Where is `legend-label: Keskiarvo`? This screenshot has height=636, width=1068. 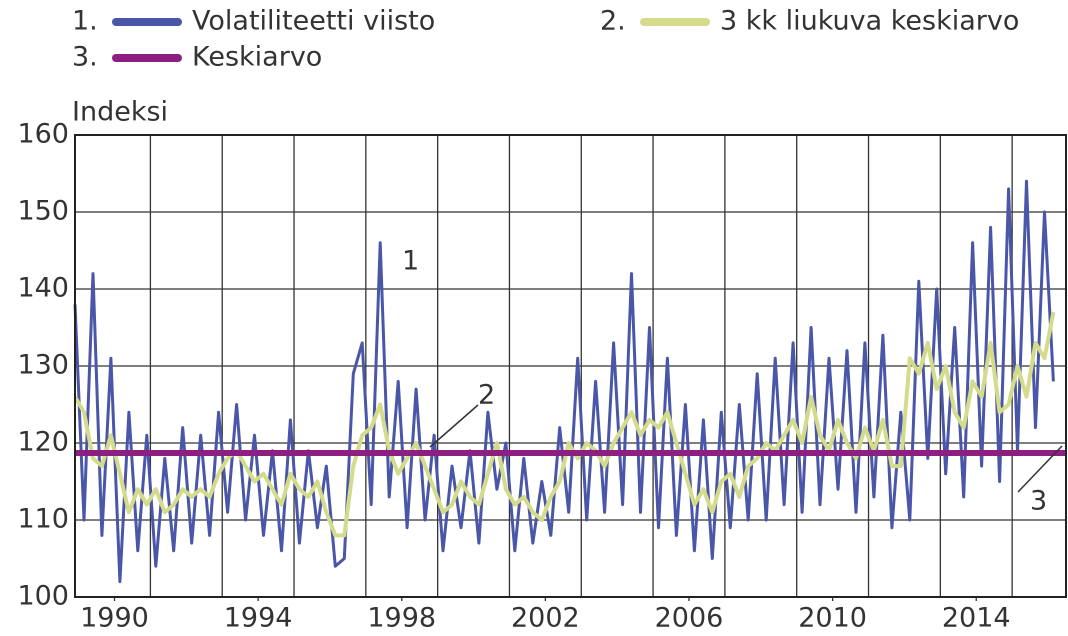 legend-label: Keskiarvo is located at coordinates (257, 57).